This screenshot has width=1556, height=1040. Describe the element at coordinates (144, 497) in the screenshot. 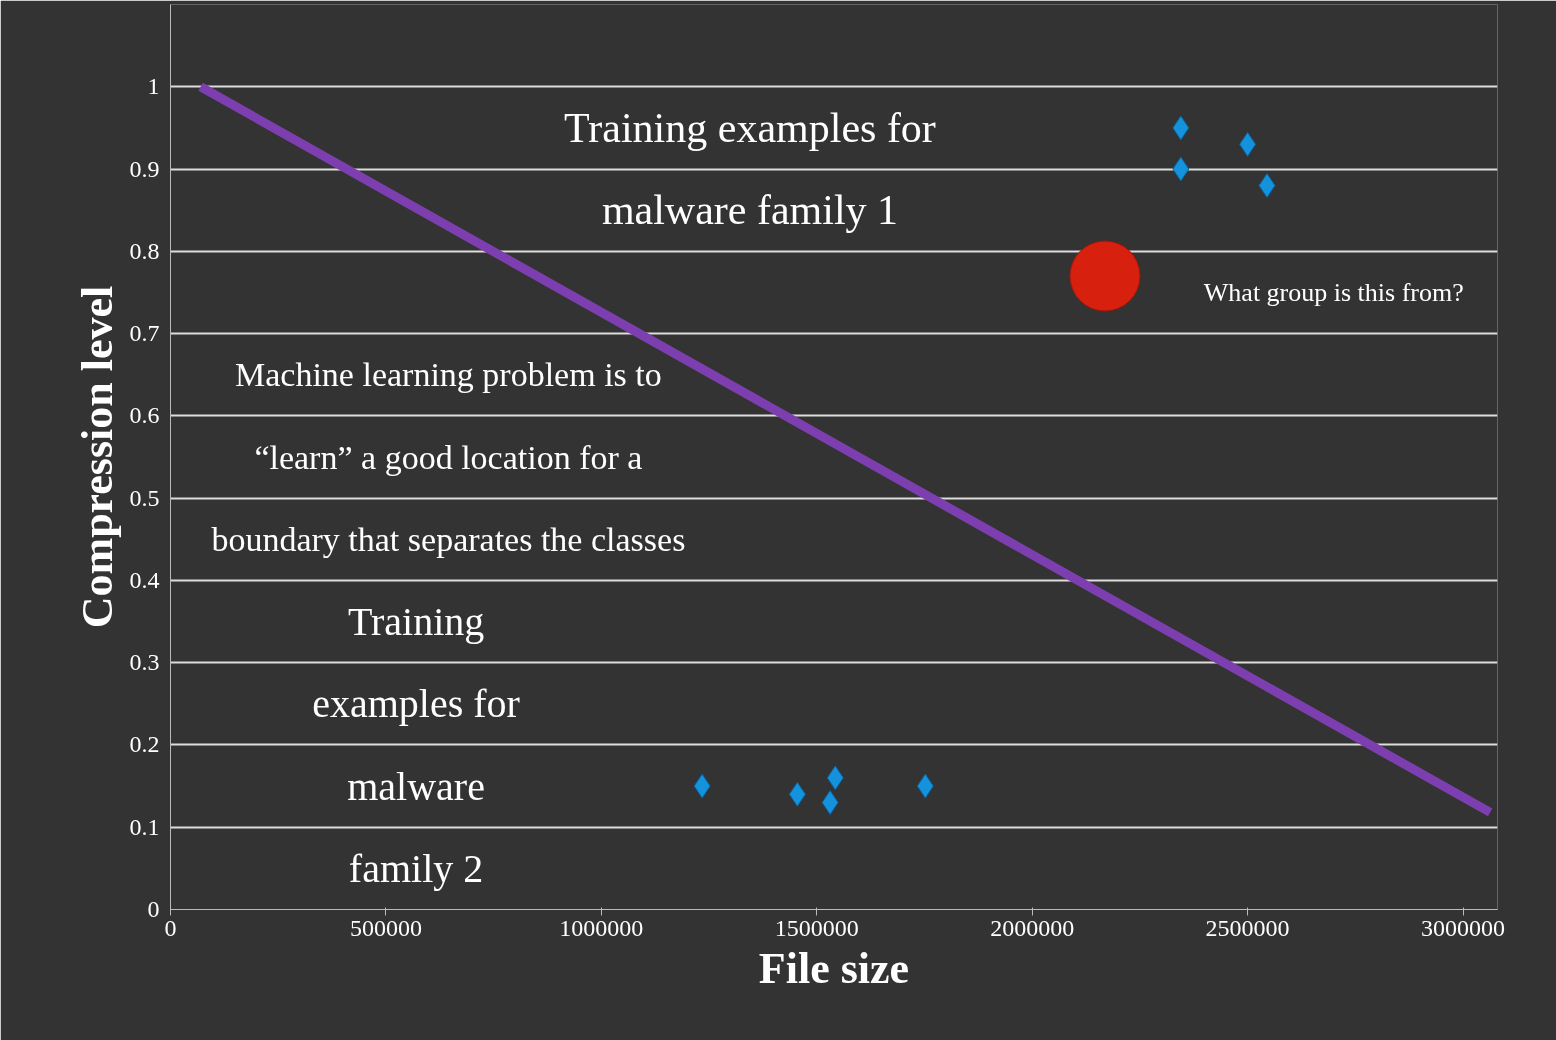

I see `y-tick-label: 0.5` at that location.